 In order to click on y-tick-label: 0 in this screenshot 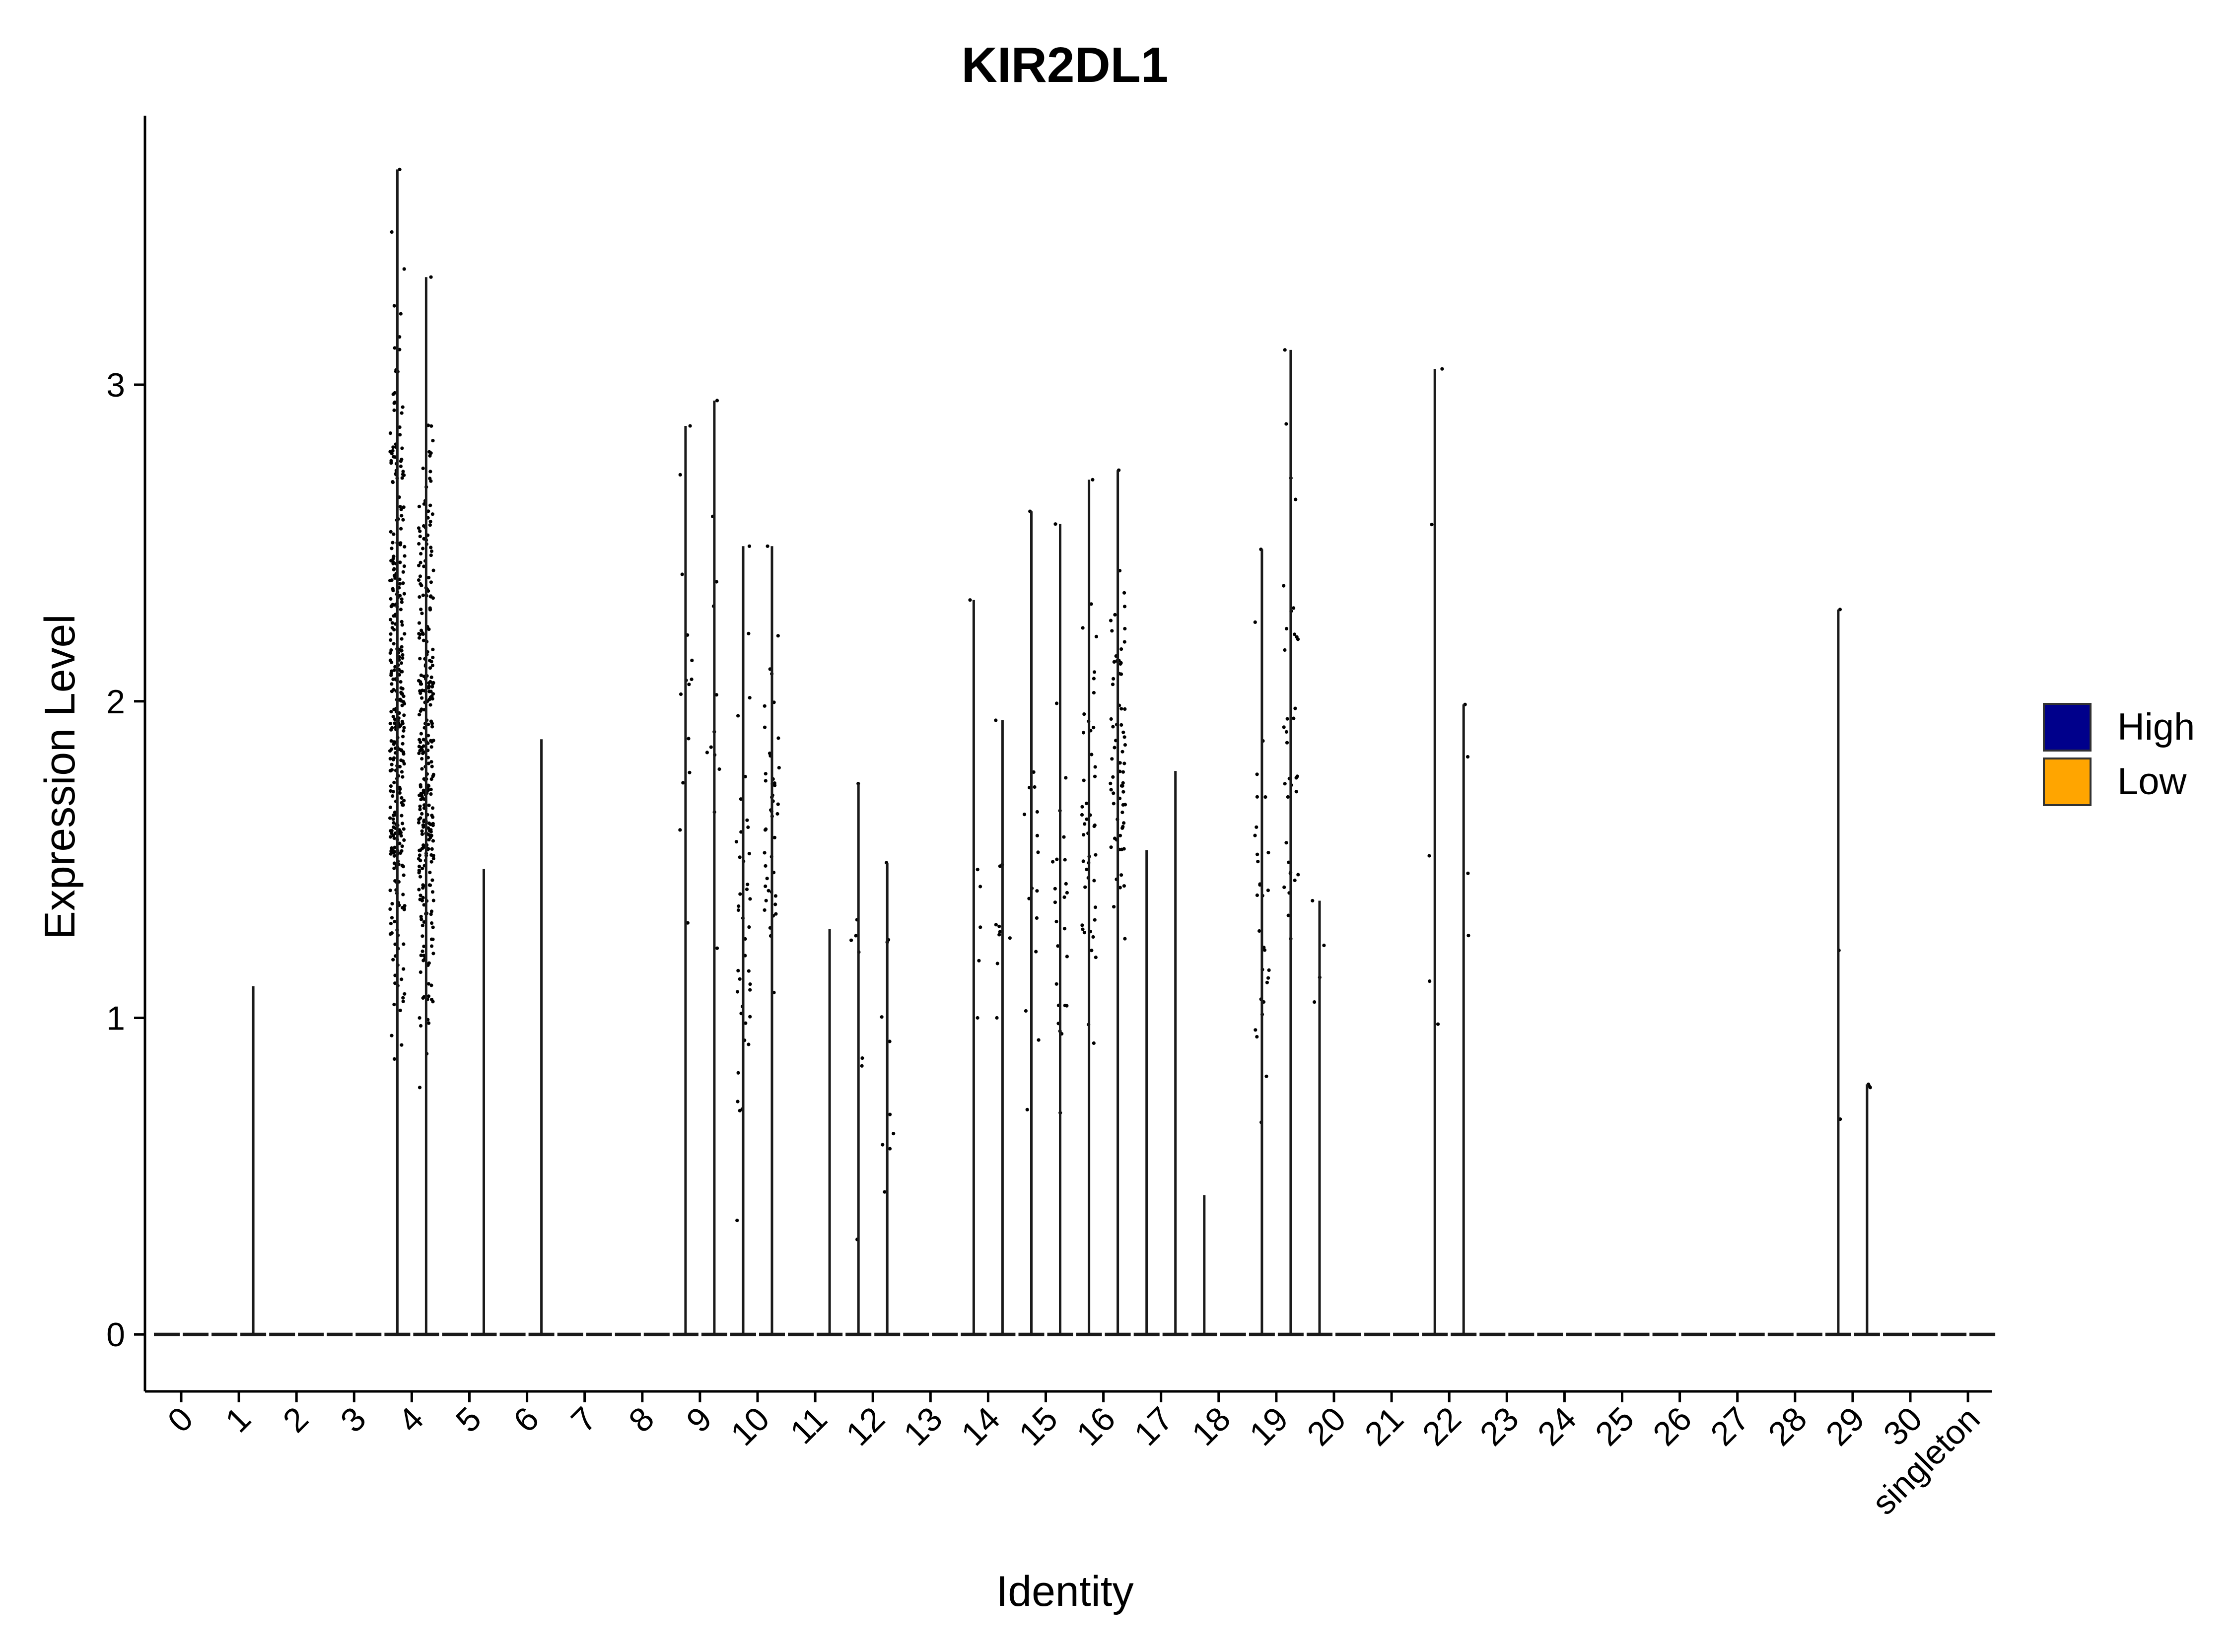, I will do `click(116, 1335)`.